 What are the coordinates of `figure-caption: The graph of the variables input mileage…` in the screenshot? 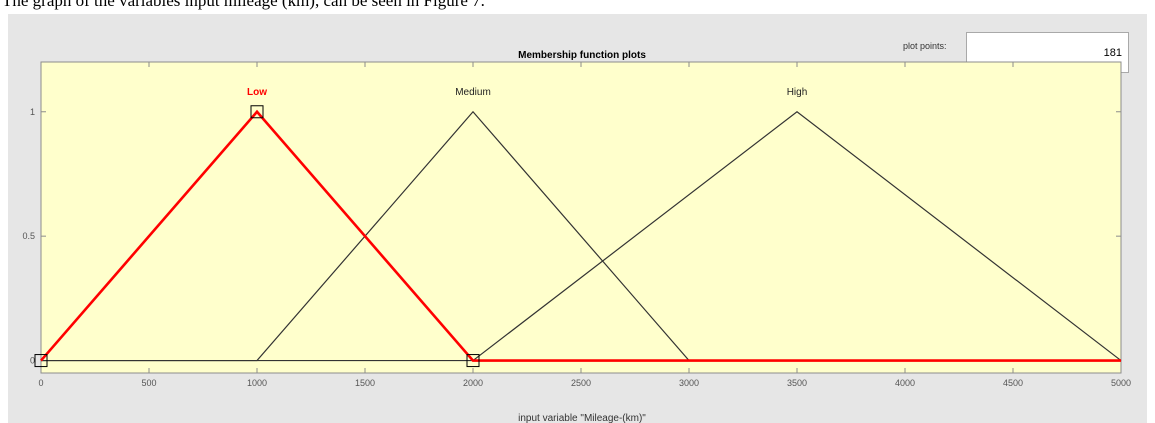 It's located at (577, 7).